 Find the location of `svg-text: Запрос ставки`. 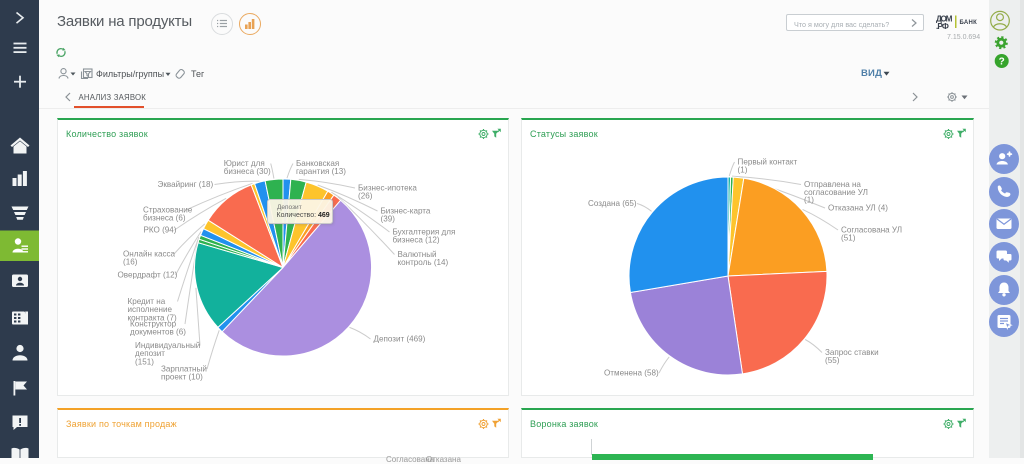

svg-text: Запрос ставки is located at coordinates (852, 352).